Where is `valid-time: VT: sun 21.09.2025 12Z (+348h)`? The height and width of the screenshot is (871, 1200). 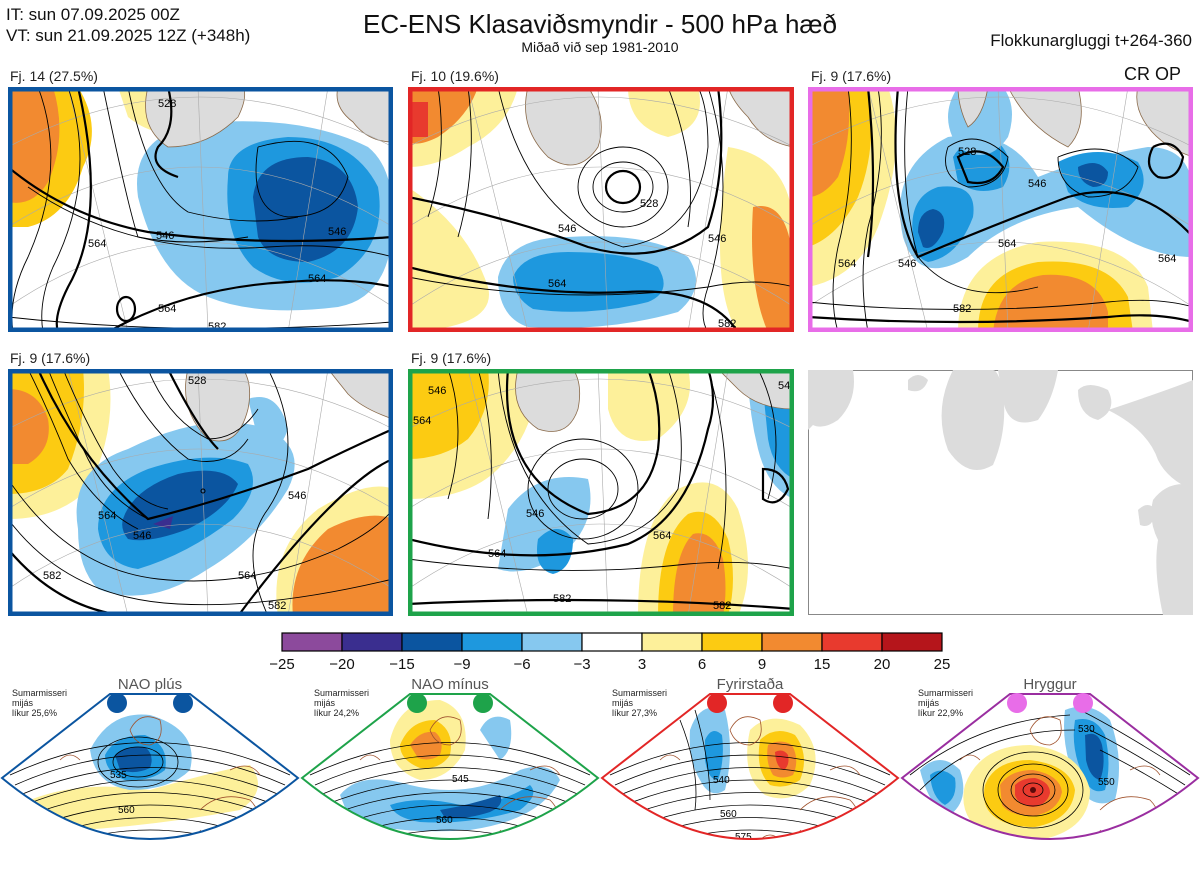 valid-time: VT: sun 21.09.2025 12Z (+348h) is located at coordinates (128, 35).